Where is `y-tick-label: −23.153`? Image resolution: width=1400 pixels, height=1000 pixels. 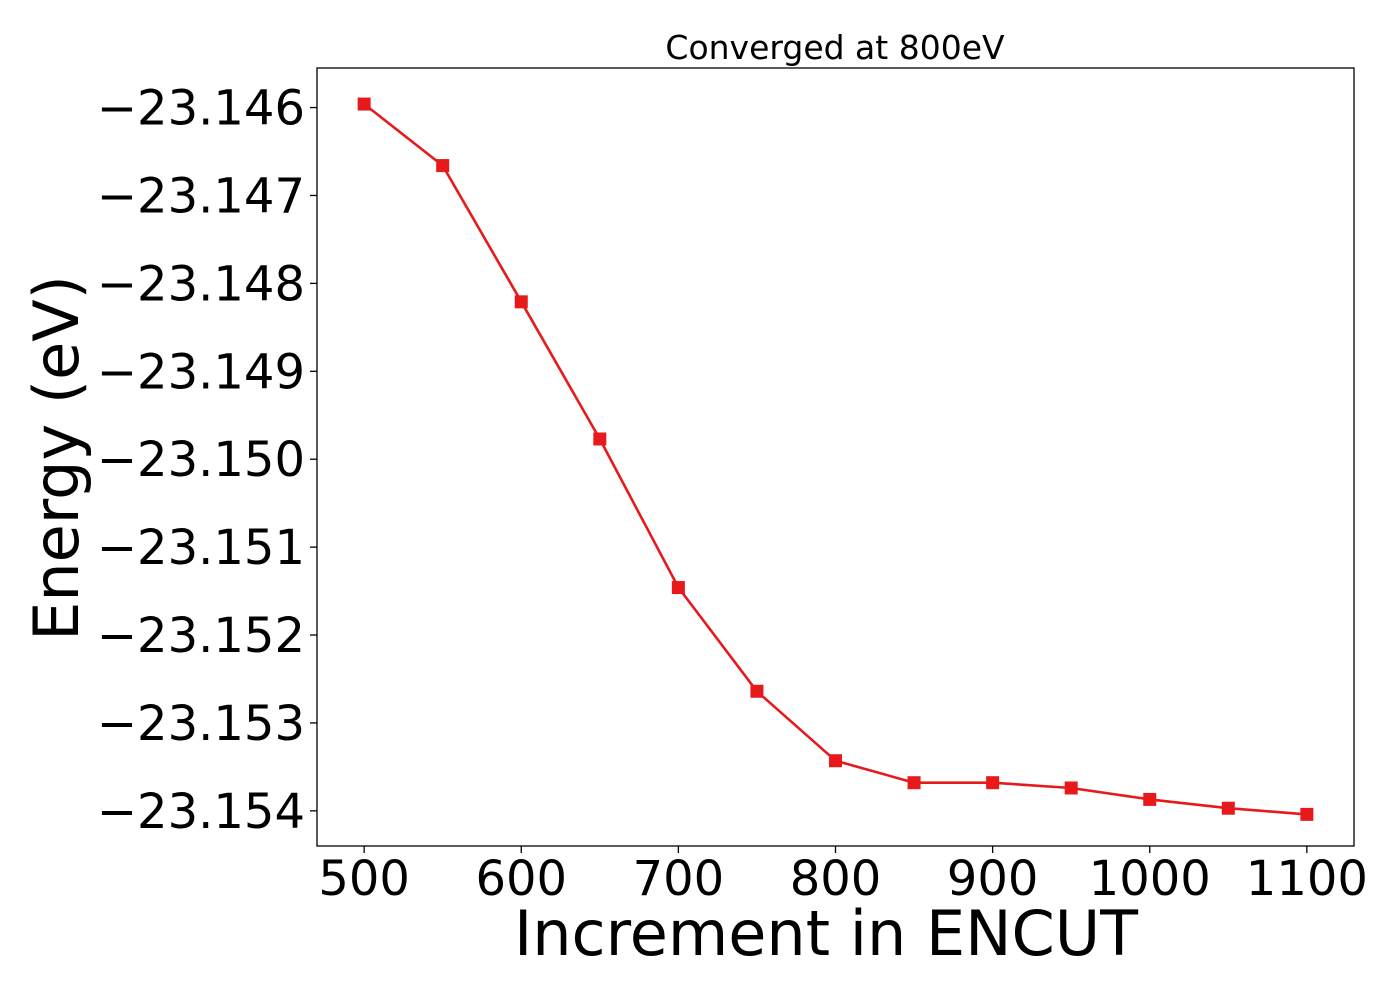 y-tick-label: −23.153 is located at coordinates (201, 724).